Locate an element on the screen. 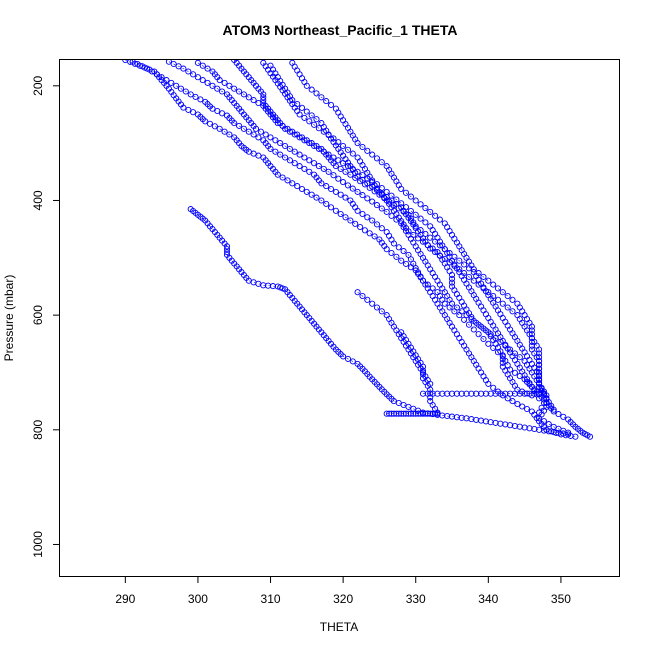 The width and height of the screenshot is (650, 650). y-tick-label: 800 is located at coordinates (38, 429).